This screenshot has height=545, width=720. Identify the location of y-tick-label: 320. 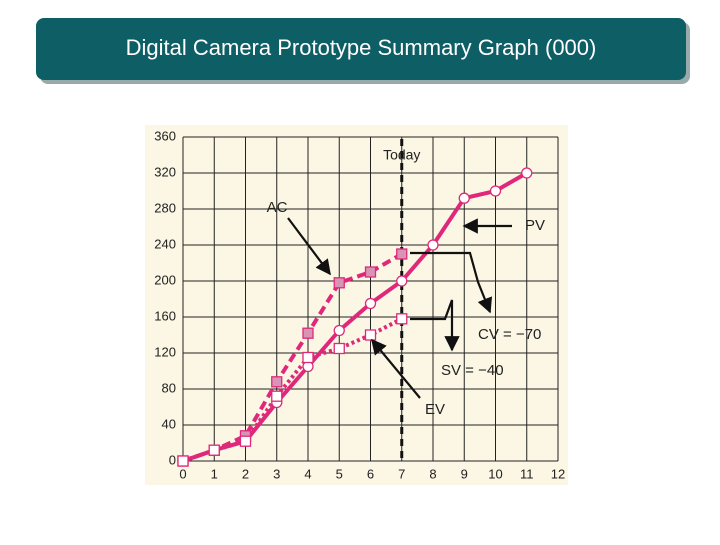
(165, 171).